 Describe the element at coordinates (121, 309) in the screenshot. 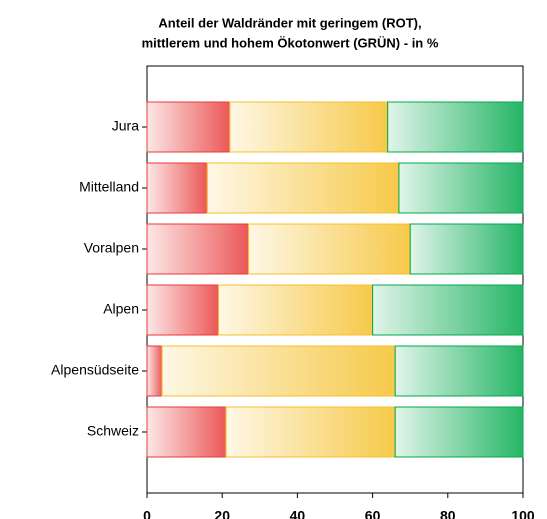

I see `y-tick-label: Alpen` at that location.